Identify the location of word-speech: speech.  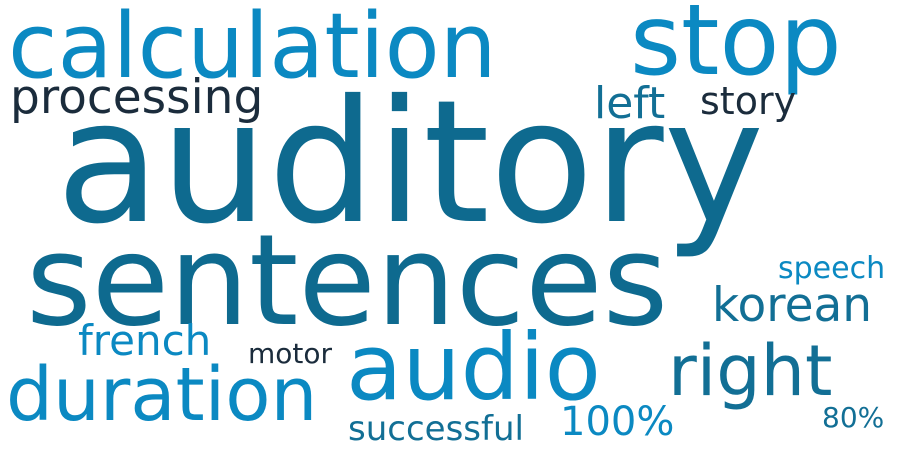
(832, 268).